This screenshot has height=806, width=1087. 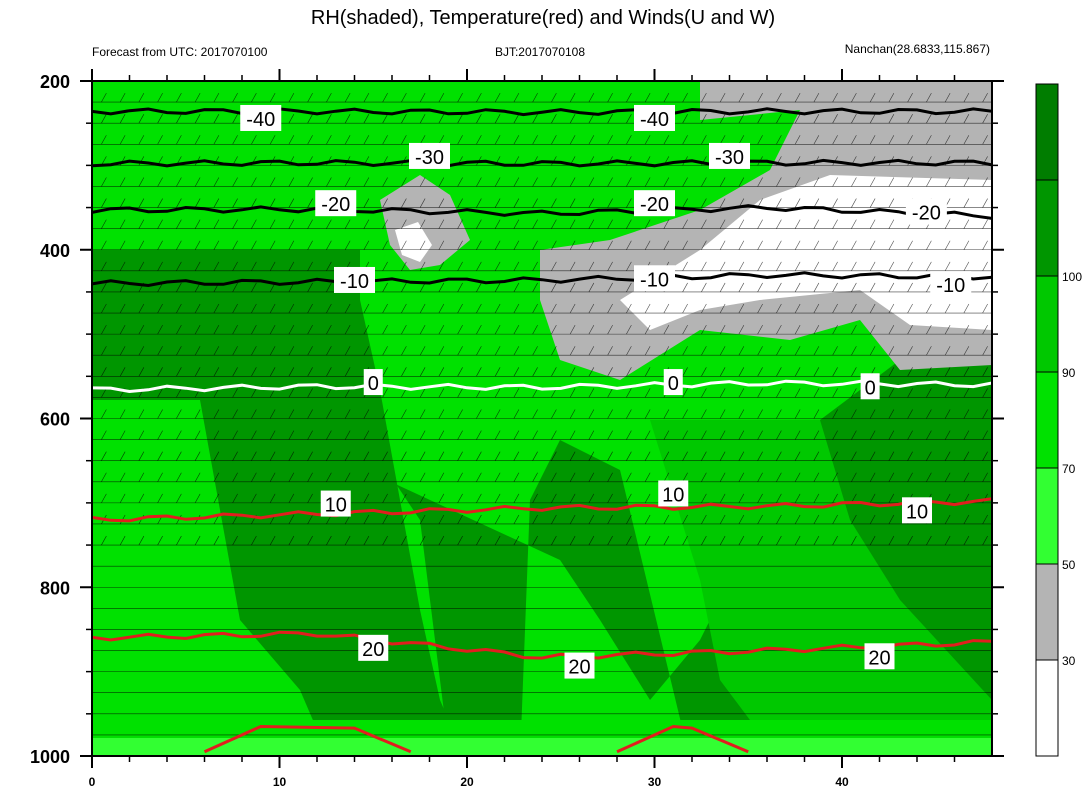 What do you see at coordinates (1047, 228) in the screenshot?
I see `colorbar-segment` at bounding box center [1047, 228].